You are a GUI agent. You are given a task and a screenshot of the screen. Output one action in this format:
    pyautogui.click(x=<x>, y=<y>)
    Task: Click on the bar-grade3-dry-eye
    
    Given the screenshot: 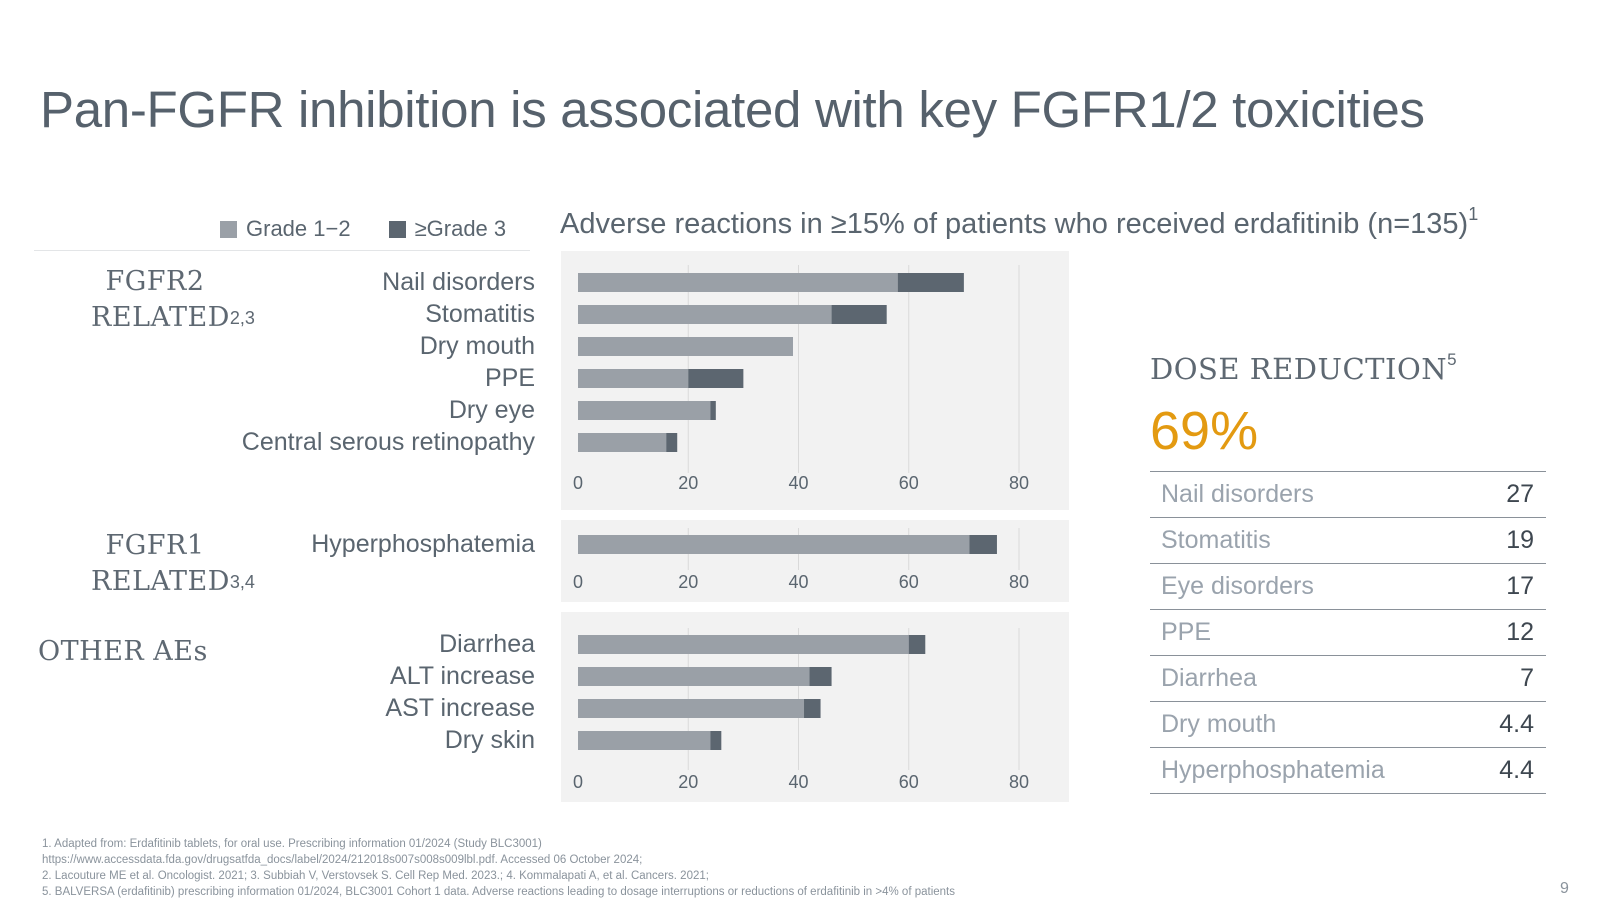 What is the action you would take?
    pyautogui.click(x=713, y=410)
    